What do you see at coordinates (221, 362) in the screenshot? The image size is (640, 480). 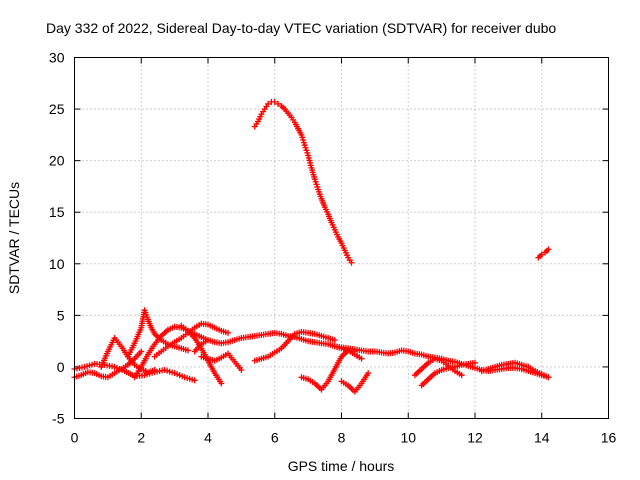 I see `series-arc-i` at bounding box center [221, 362].